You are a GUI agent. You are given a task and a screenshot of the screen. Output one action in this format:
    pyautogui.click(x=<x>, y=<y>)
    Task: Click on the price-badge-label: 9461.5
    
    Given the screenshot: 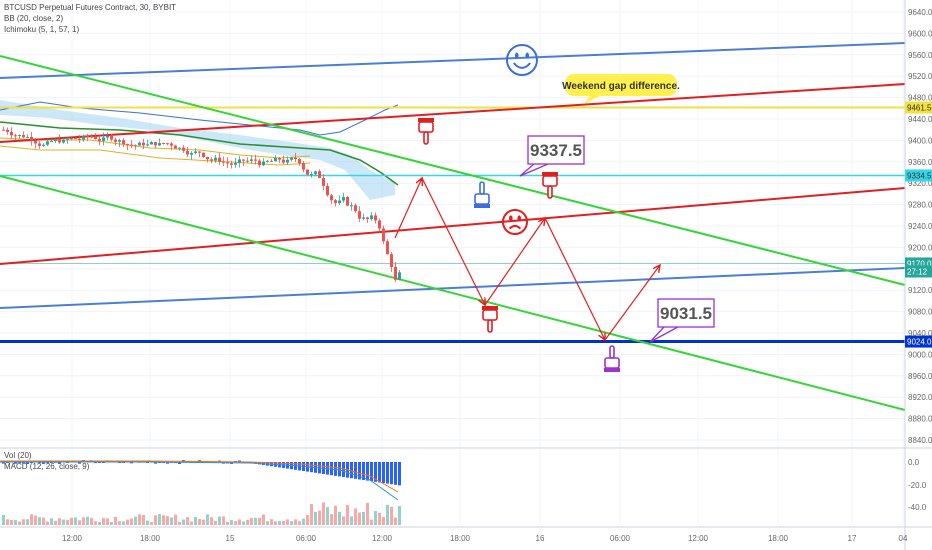 What is the action you would take?
    pyautogui.click(x=919, y=107)
    